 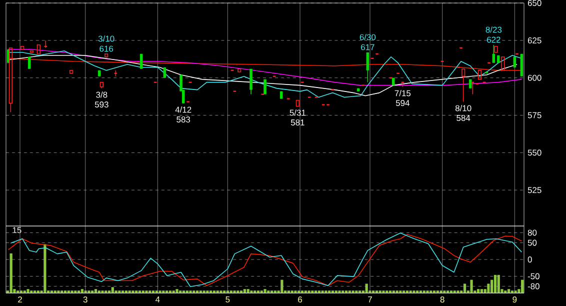 I want to click on y-tick-label: 80, so click(x=532, y=233).